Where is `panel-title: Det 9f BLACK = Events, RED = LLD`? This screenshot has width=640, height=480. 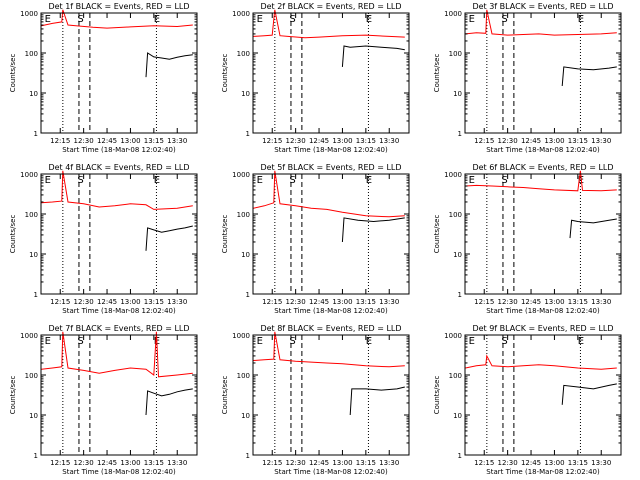 panel-title: Det 9f BLACK = Events, RED = LLD is located at coordinates (542, 328).